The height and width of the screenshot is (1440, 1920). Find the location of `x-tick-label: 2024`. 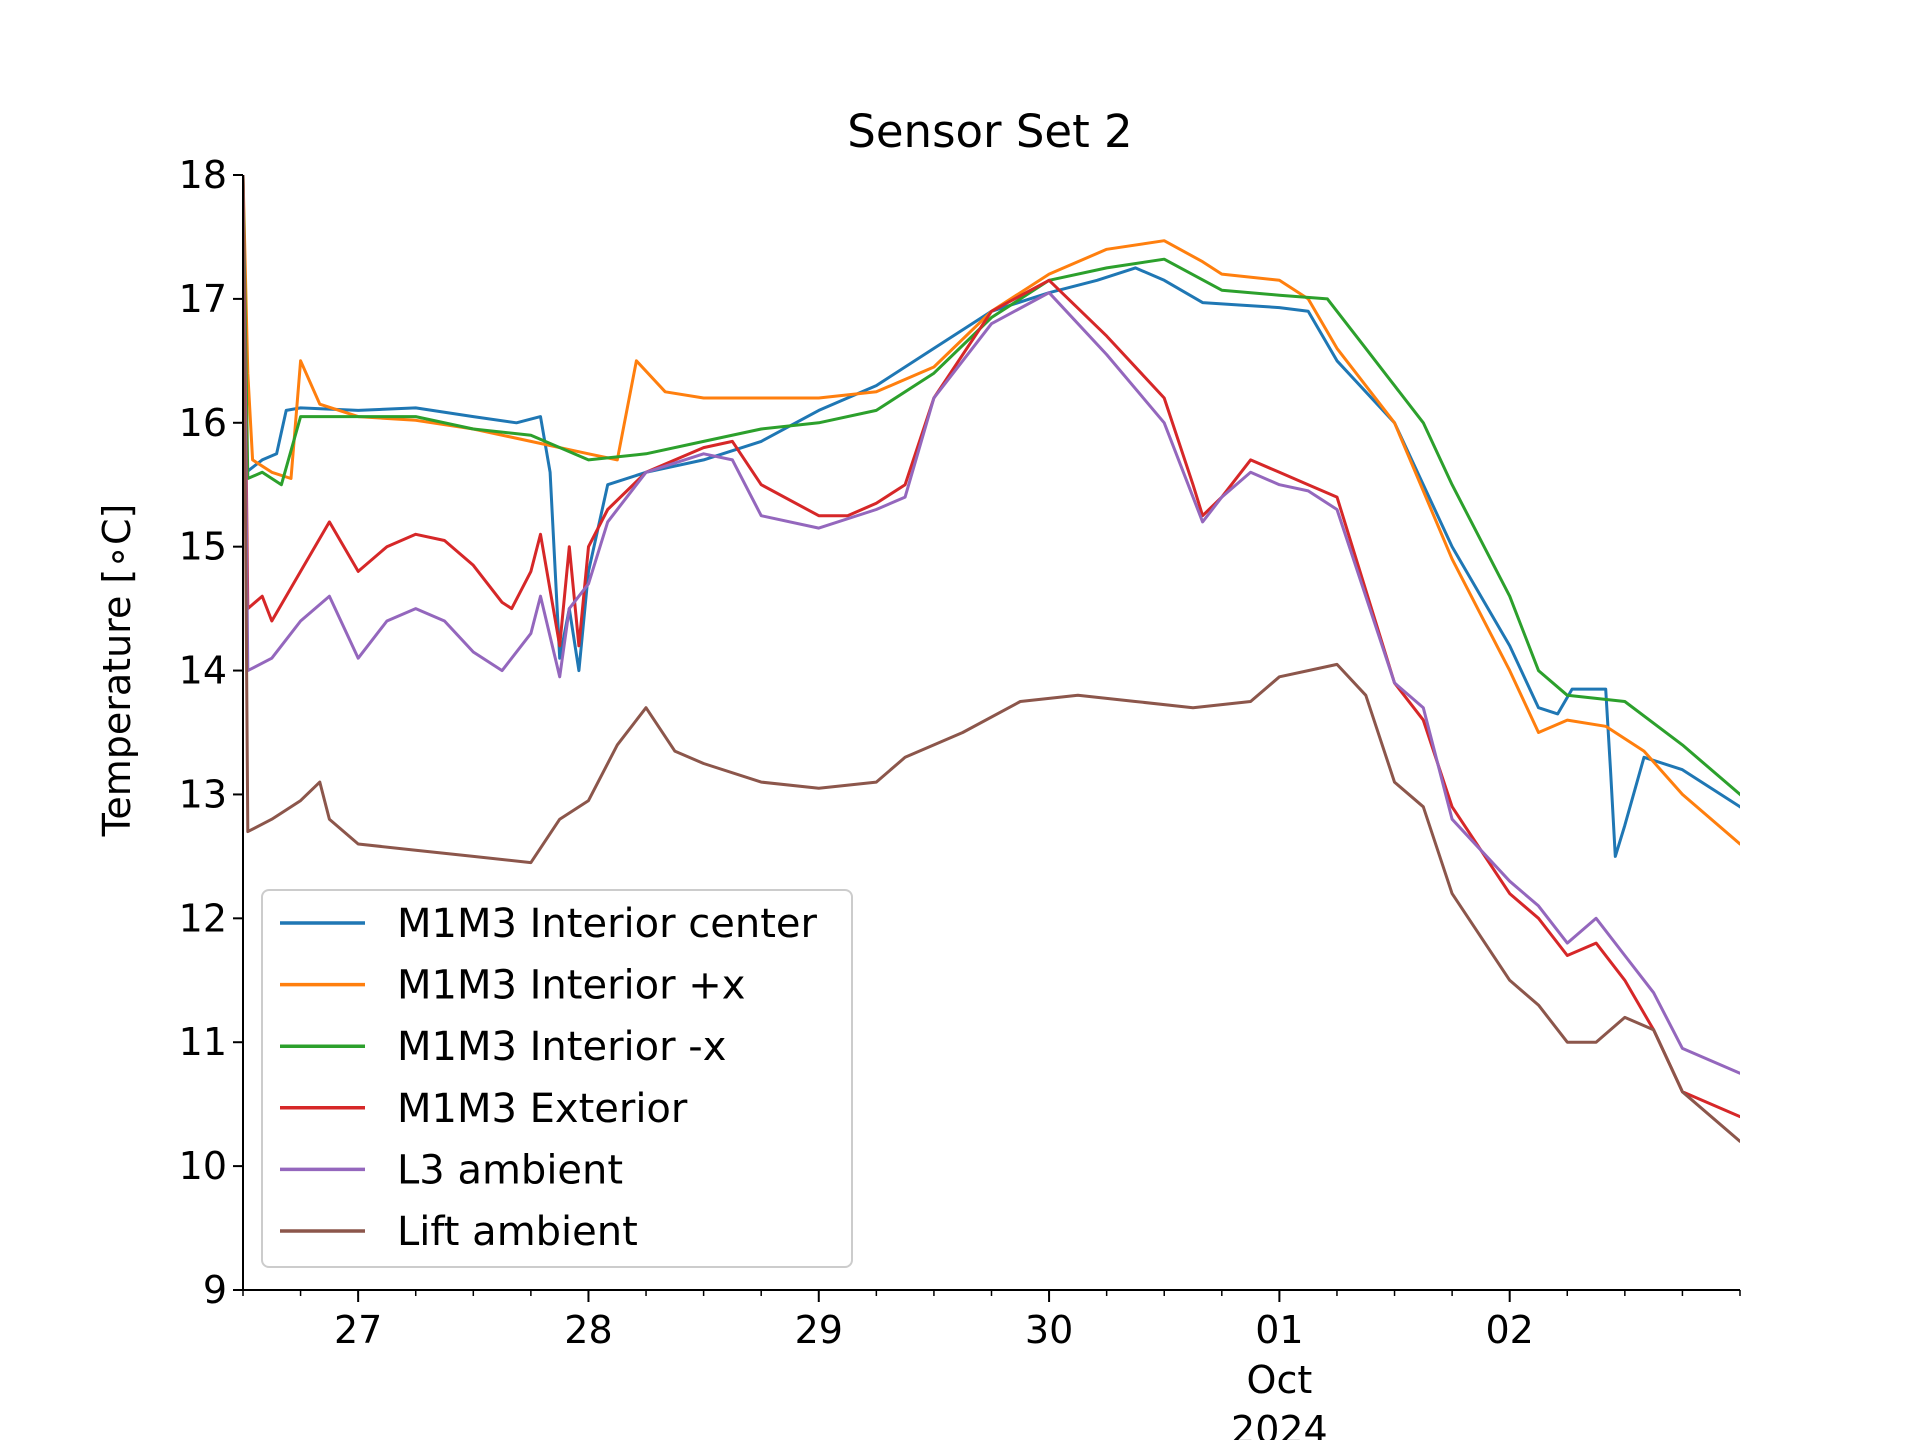

x-tick-label: 2024 is located at coordinates (1279, 1424).